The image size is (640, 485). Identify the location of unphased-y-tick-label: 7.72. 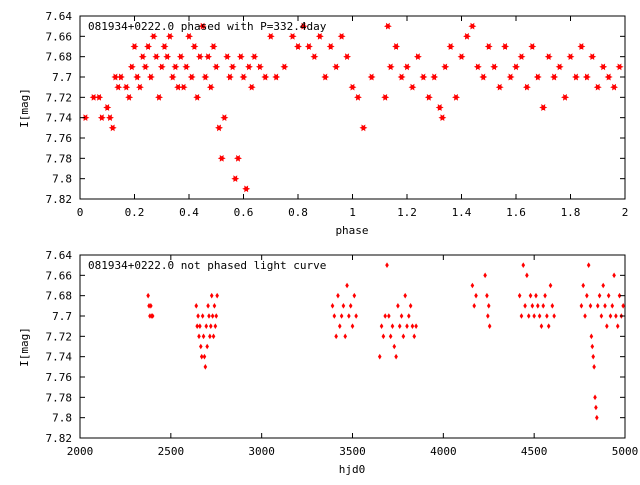
(59, 336).